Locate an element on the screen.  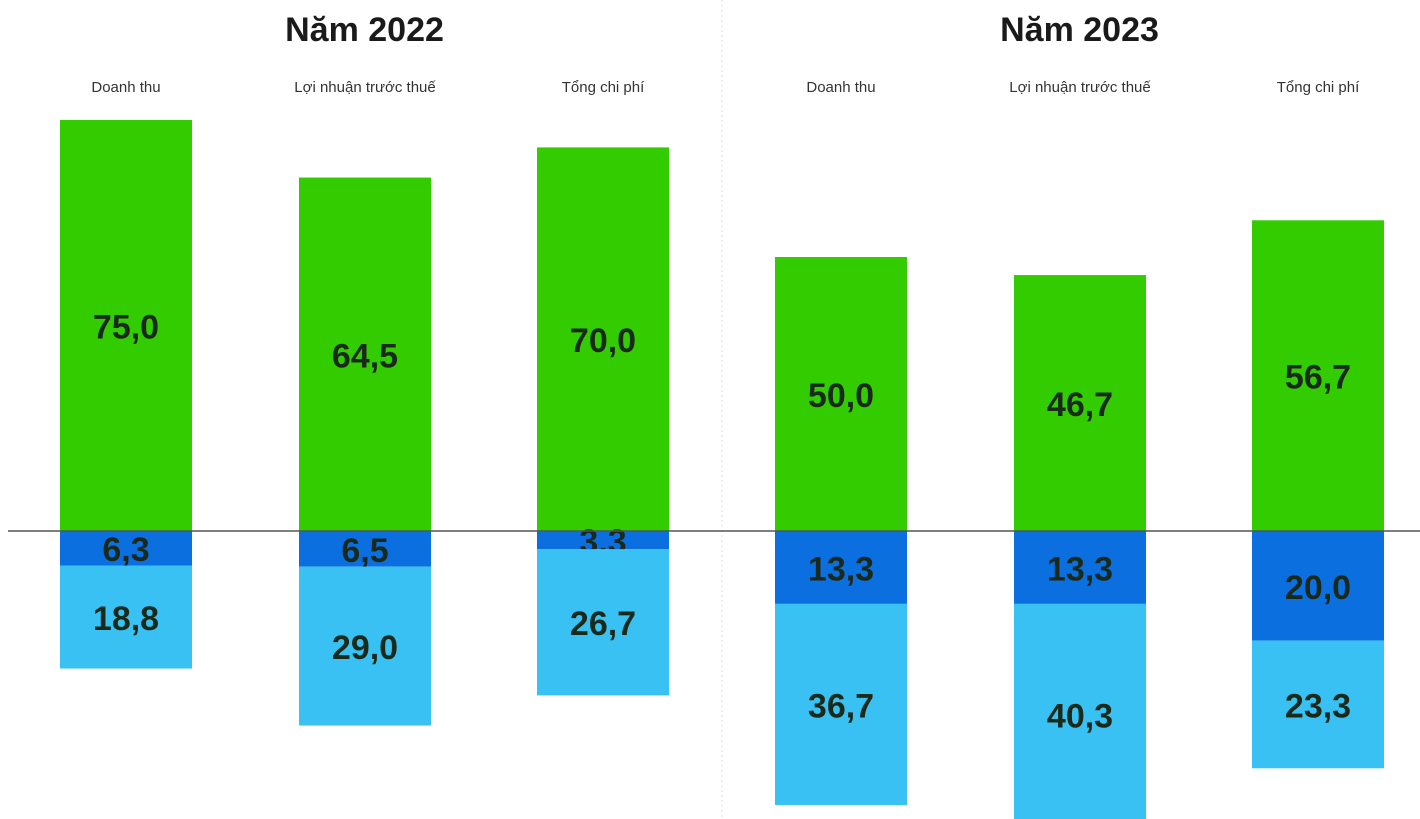
value-label: 26,7 is located at coordinates (603, 624).